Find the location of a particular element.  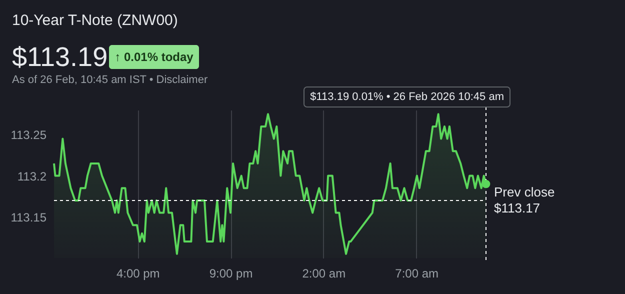

x-tick-label: 2:00 am is located at coordinates (324, 273).